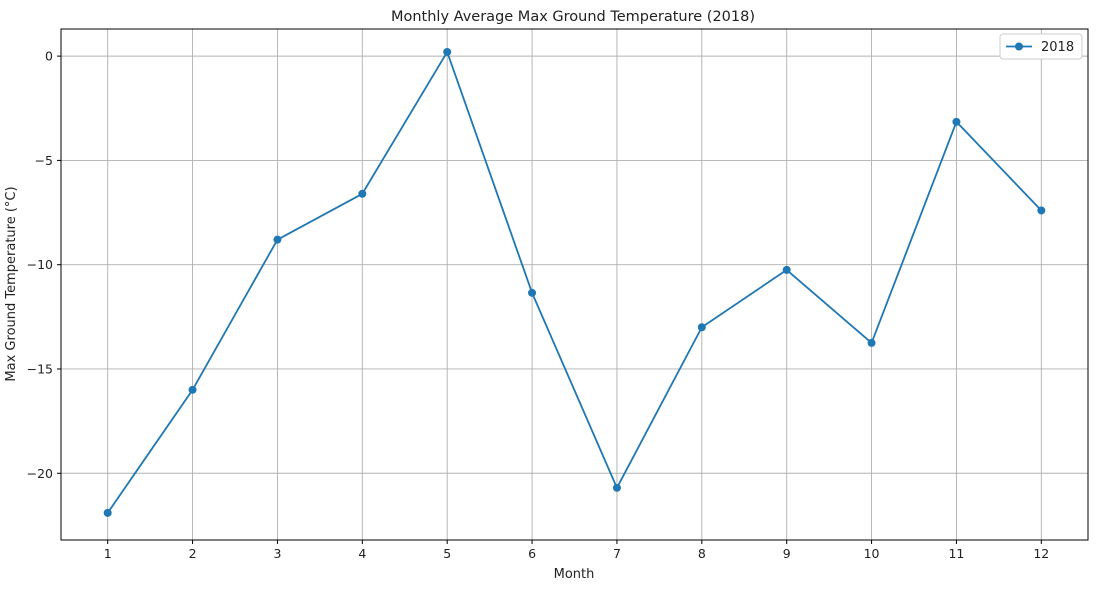 This screenshot has width=1096, height=590. What do you see at coordinates (108, 553) in the screenshot?
I see `x-tick-label: 1` at bounding box center [108, 553].